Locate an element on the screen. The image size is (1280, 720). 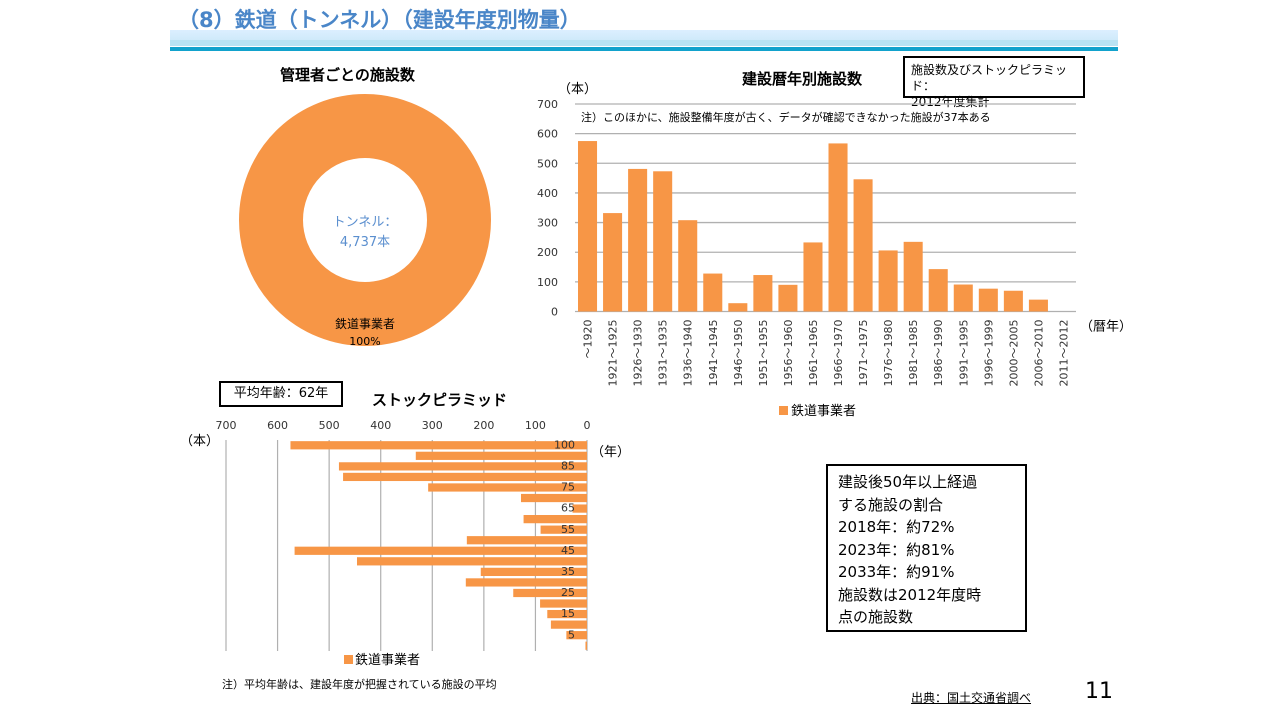
info-line-1: 建設後50年以上経過 is located at coordinates (908, 482).